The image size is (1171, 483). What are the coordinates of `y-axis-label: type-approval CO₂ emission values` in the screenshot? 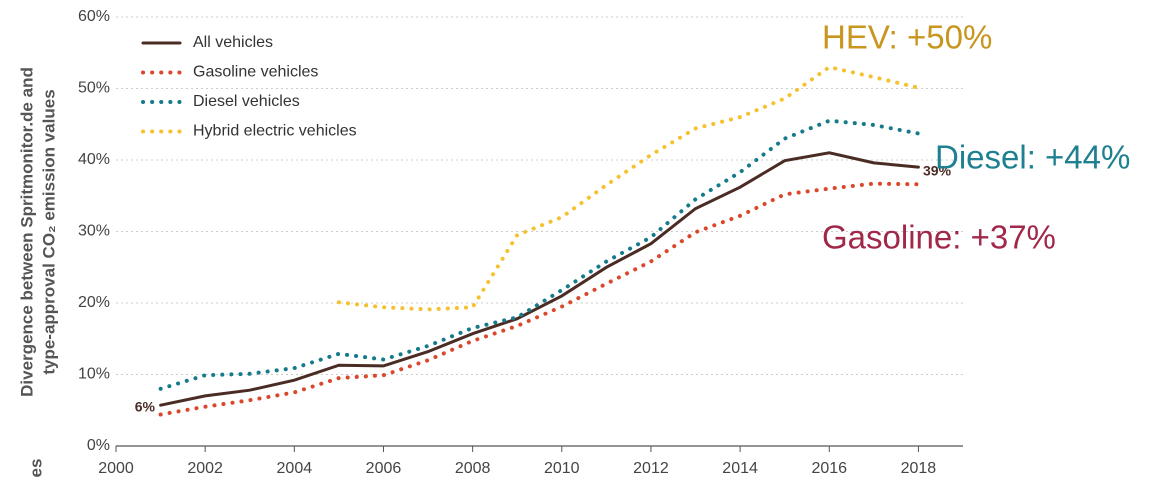 It's located at (48, 231).